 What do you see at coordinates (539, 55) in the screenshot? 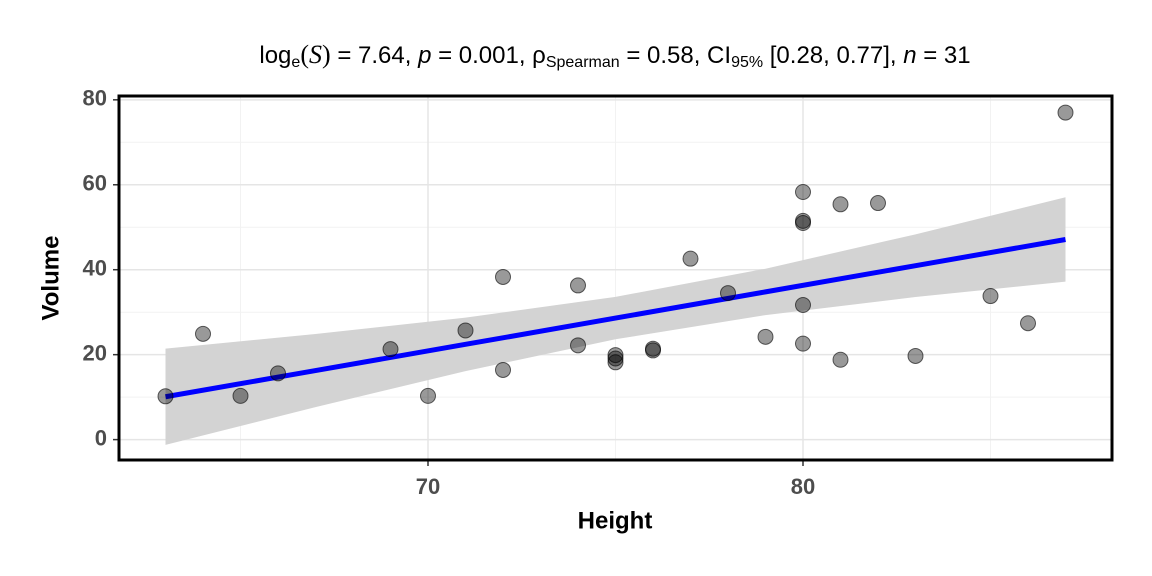
I see `title-part: ρ` at bounding box center [539, 55].